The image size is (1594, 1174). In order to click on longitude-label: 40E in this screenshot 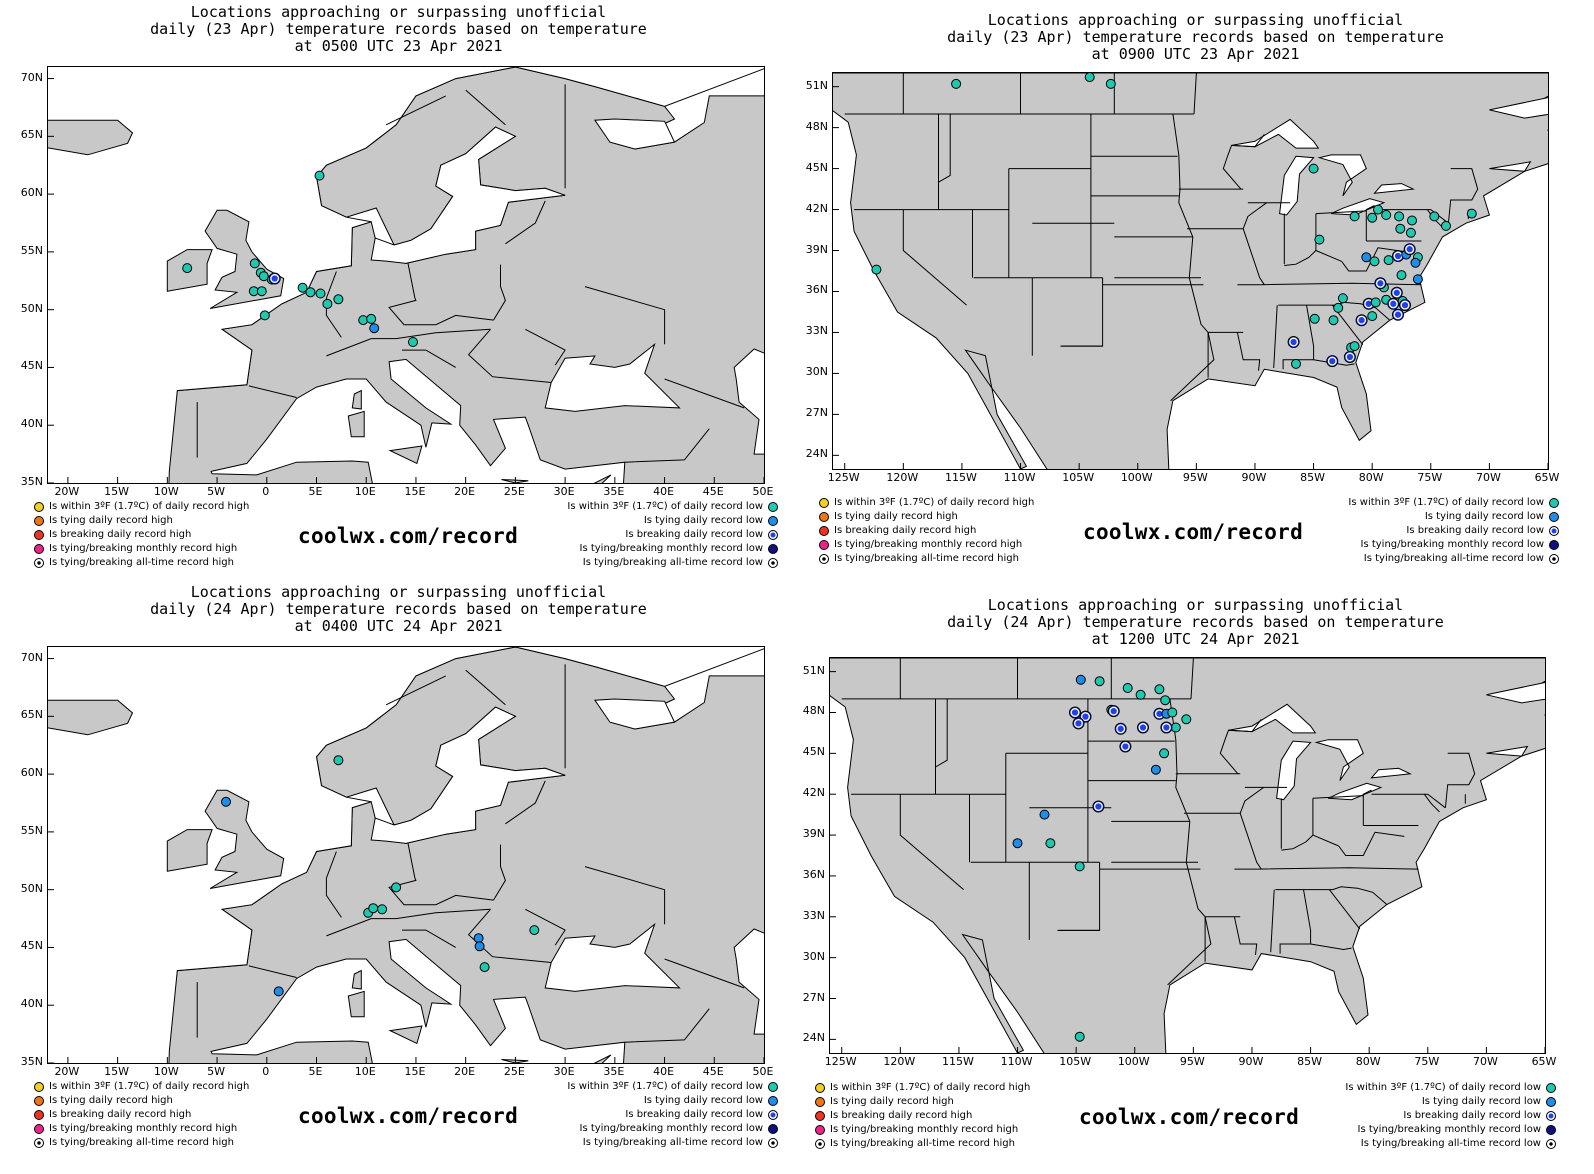, I will do `click(664, 1071)`.